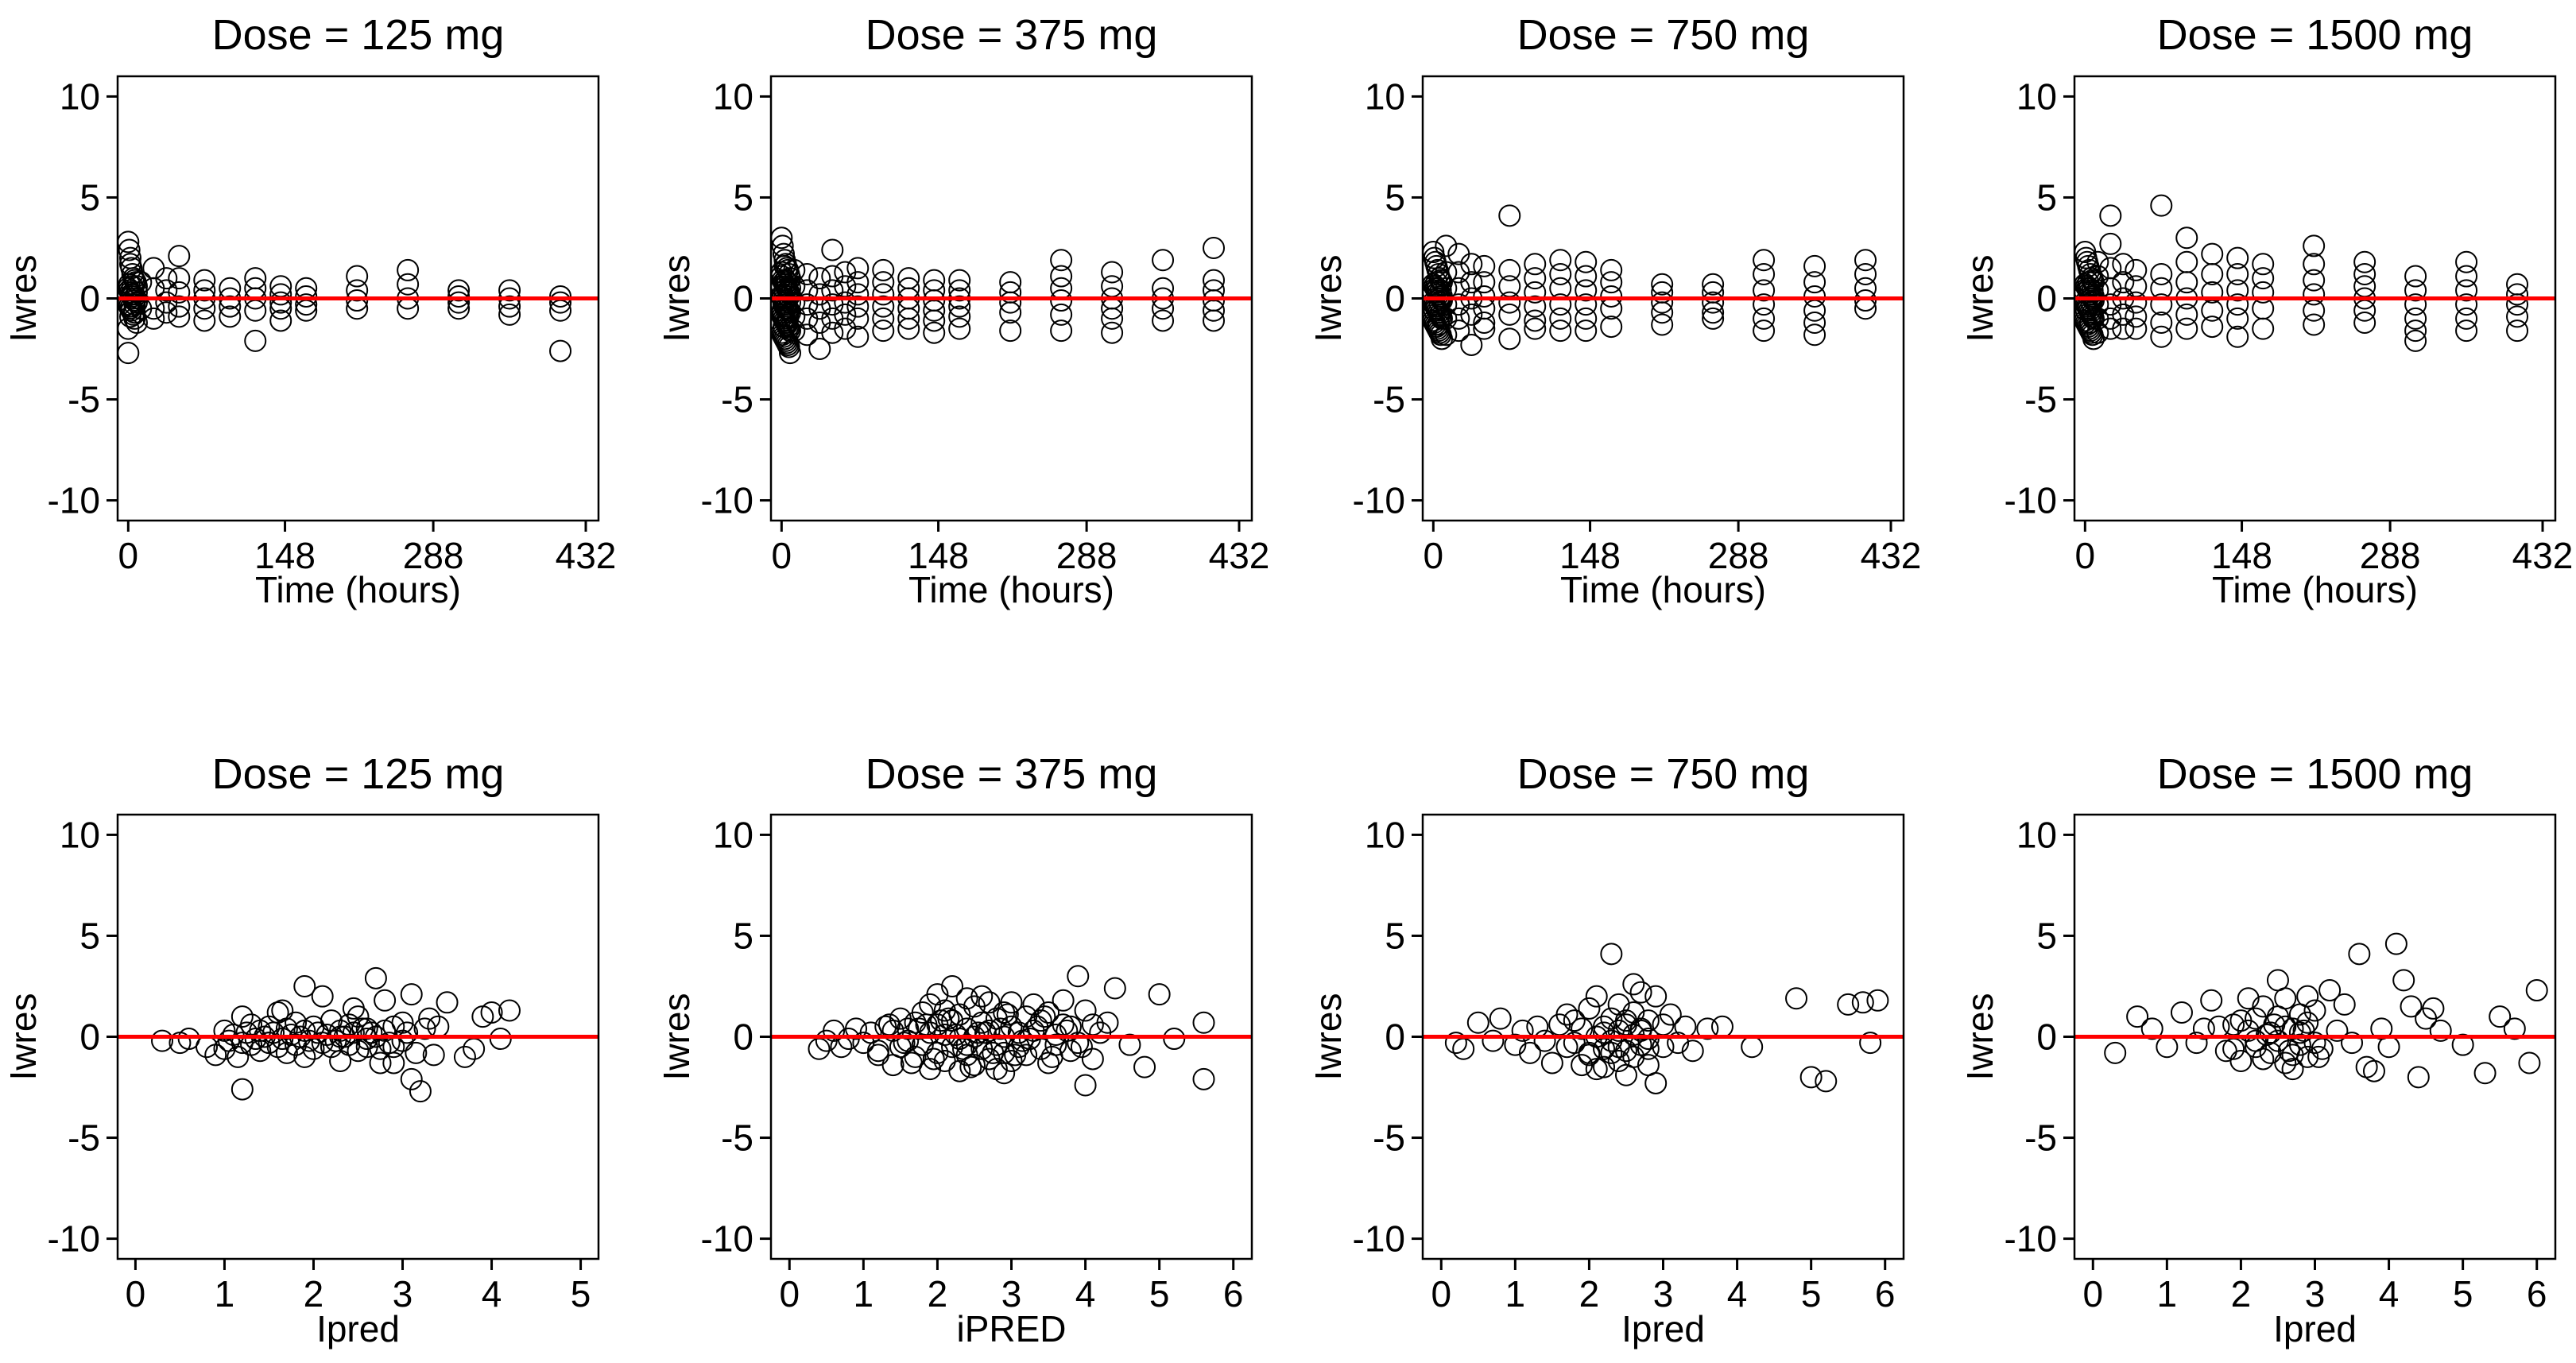 The image size is (2576, 1363). What do you see at coordinates (1395, 1037) in the screenshot?
I see `chart-7-ytick-label: 0` at bounding box center [1395, 1037].